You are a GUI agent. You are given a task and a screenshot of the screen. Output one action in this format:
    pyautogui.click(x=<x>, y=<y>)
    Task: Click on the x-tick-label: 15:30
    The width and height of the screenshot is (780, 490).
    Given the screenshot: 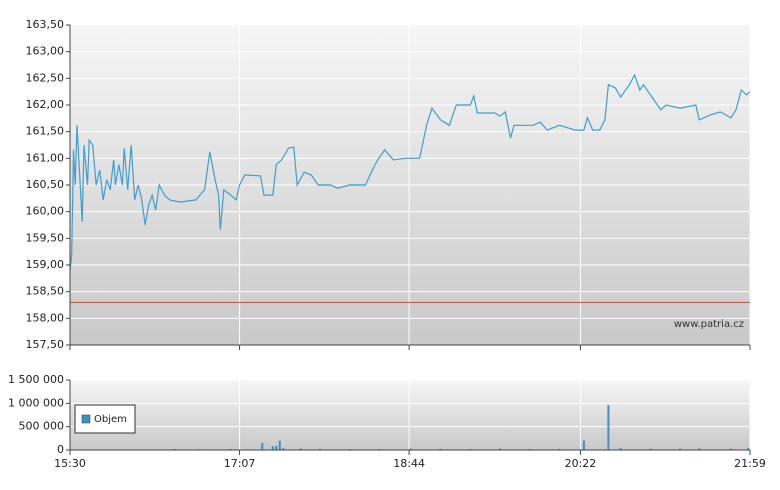 What is the action you would take?
    pyautogui.click(x=70, y=463)
    